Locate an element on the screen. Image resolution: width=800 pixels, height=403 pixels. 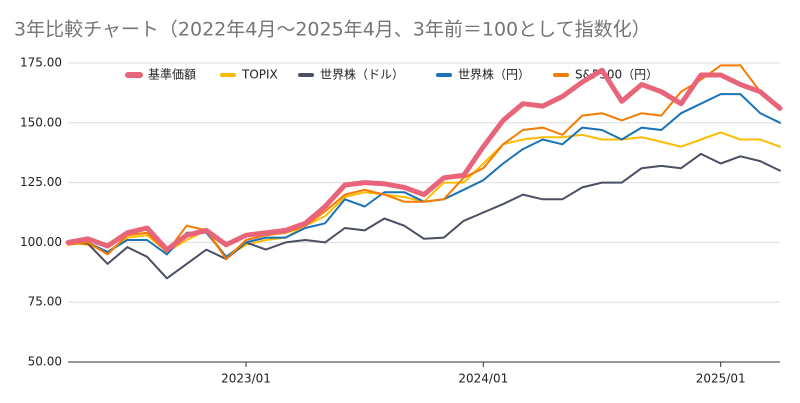
chart-title: 3年比較チャート（2022年4月～2025年4月、3年前＝100として指数化） is located at coordinates (332, 30).